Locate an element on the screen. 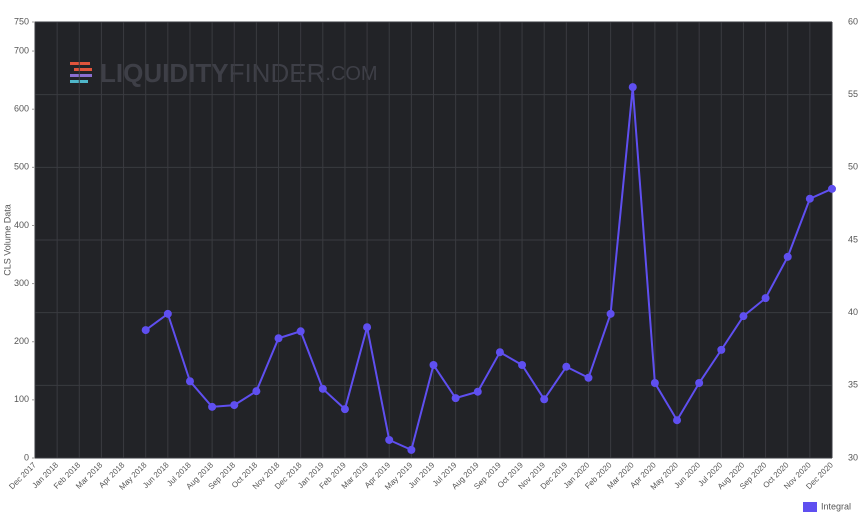  y-tick-label: 600 is located at coordinates (21, 109).